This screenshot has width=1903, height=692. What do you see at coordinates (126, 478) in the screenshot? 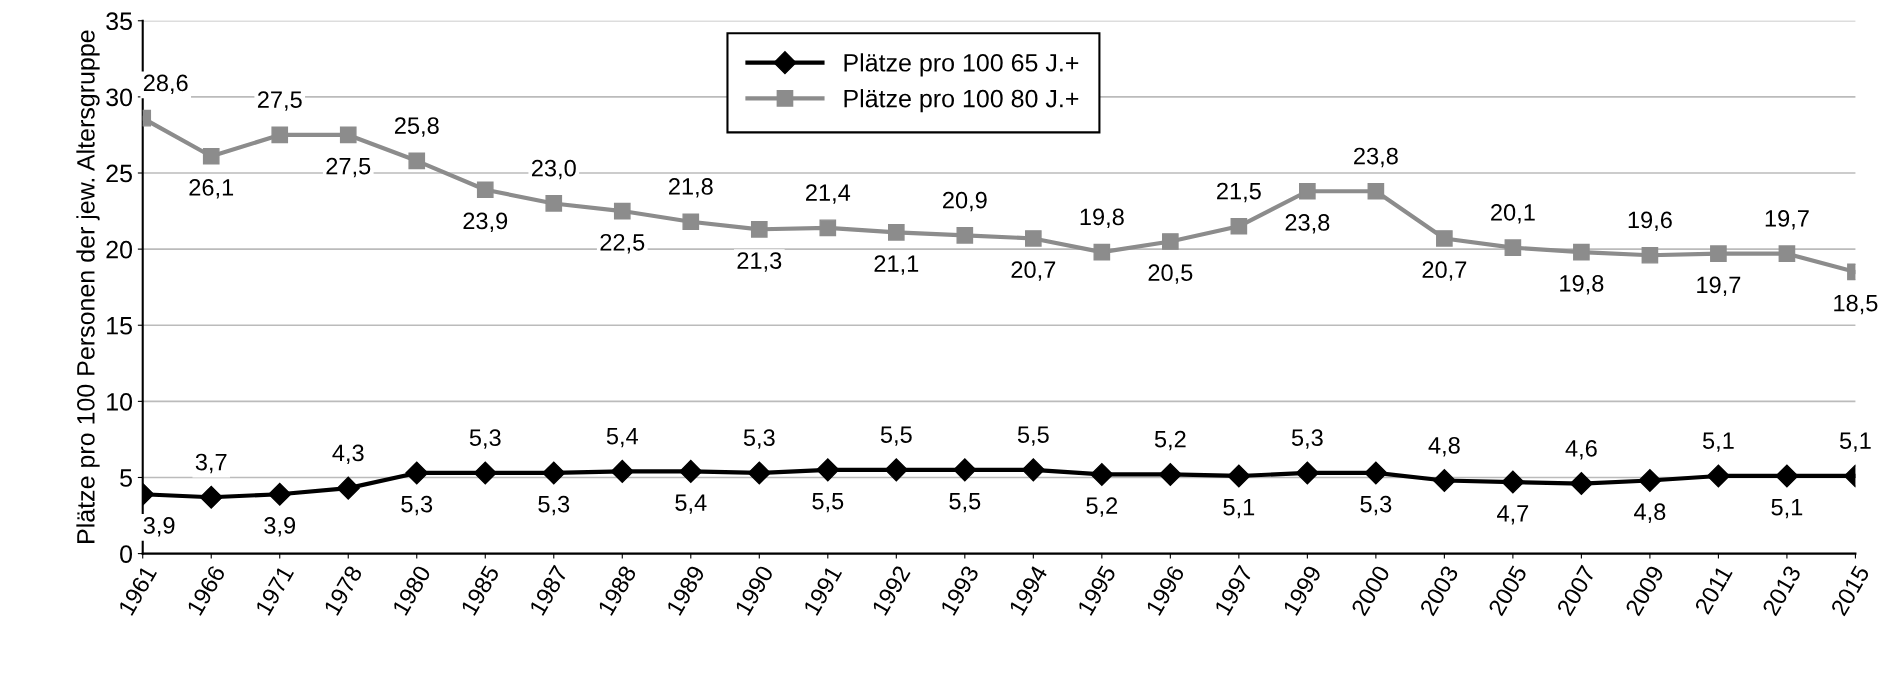
I see `y-tick-label: 5` at bounding box center [126, 478].